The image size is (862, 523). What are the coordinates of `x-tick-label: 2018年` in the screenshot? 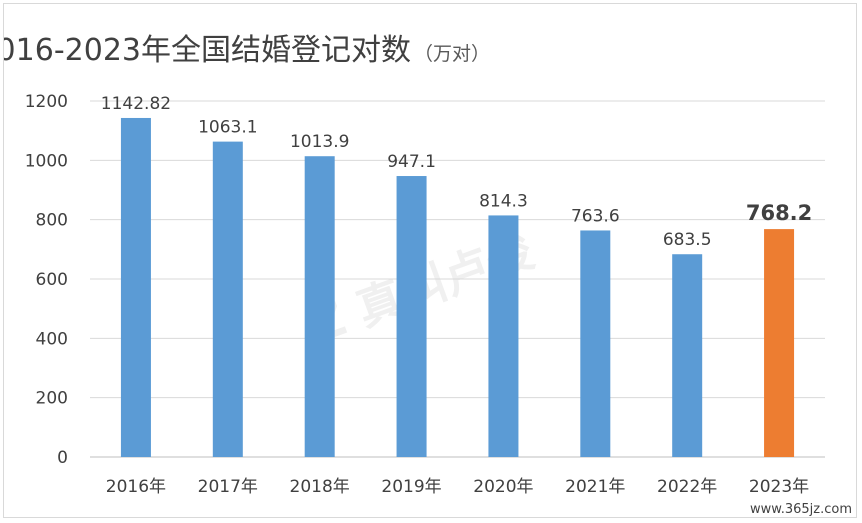 It's located at (320, 487).